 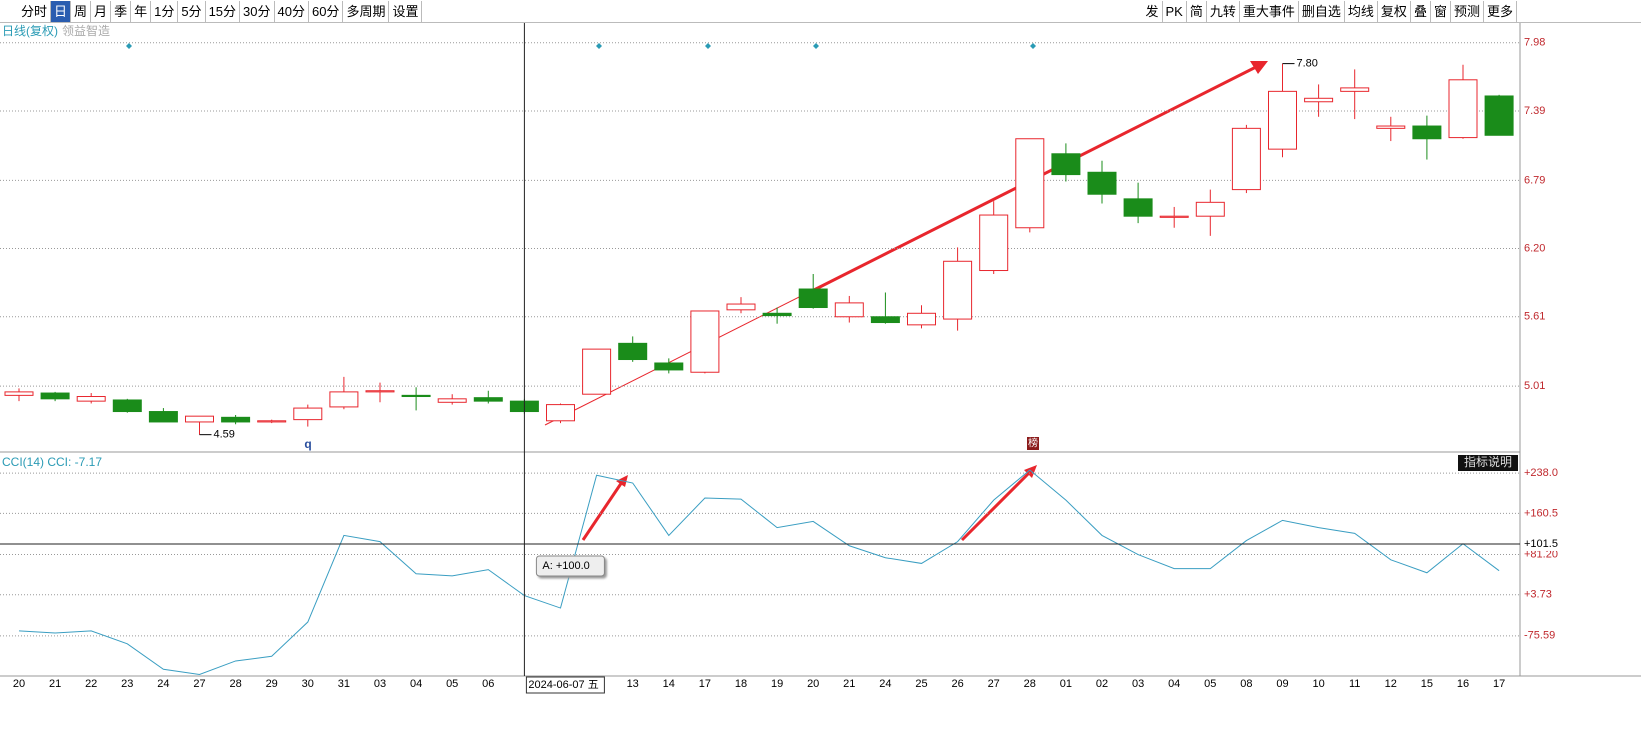 I want to click on y-tick-label: 6.79, so click(x=1534, y=180).